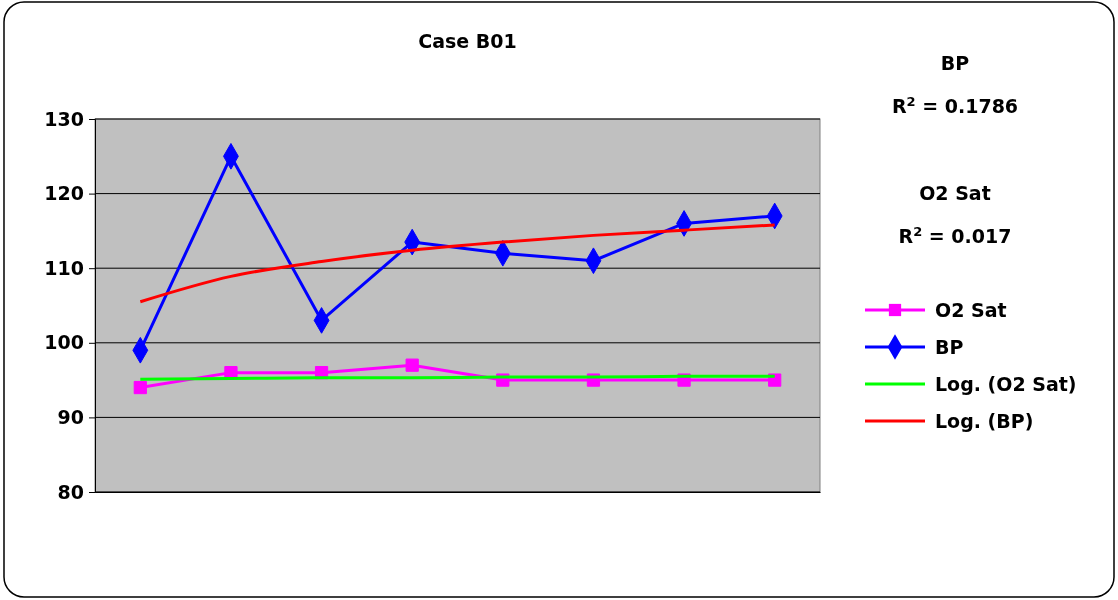  I want to click on text: R$^{2}$ = 0.017, so click(955, 235).